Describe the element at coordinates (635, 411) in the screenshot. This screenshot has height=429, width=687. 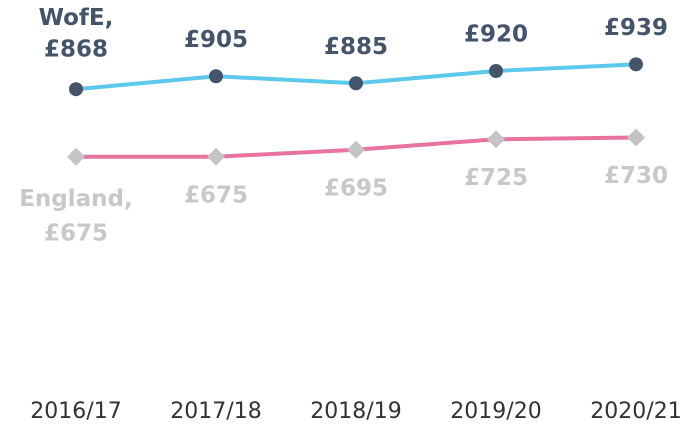
I see `x-tick-label: 2020/21` at that location.